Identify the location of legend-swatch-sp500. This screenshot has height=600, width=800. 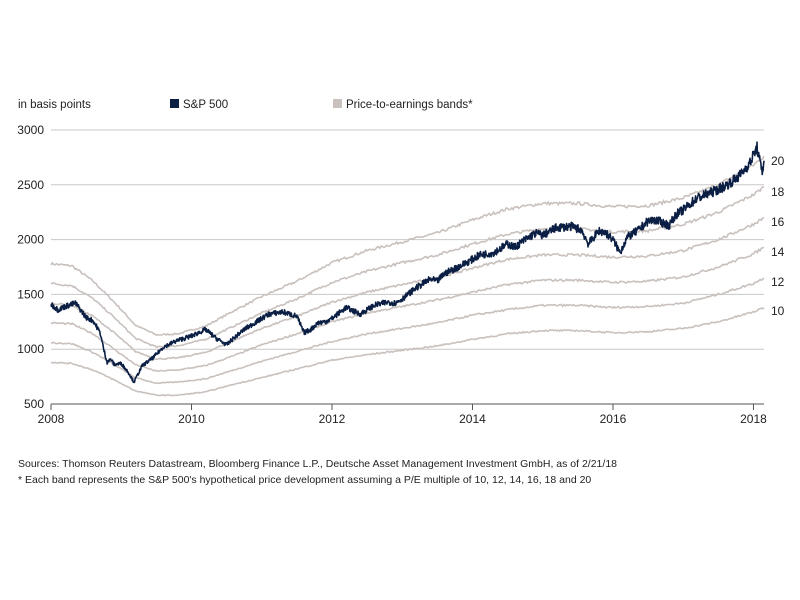
(174, 103).